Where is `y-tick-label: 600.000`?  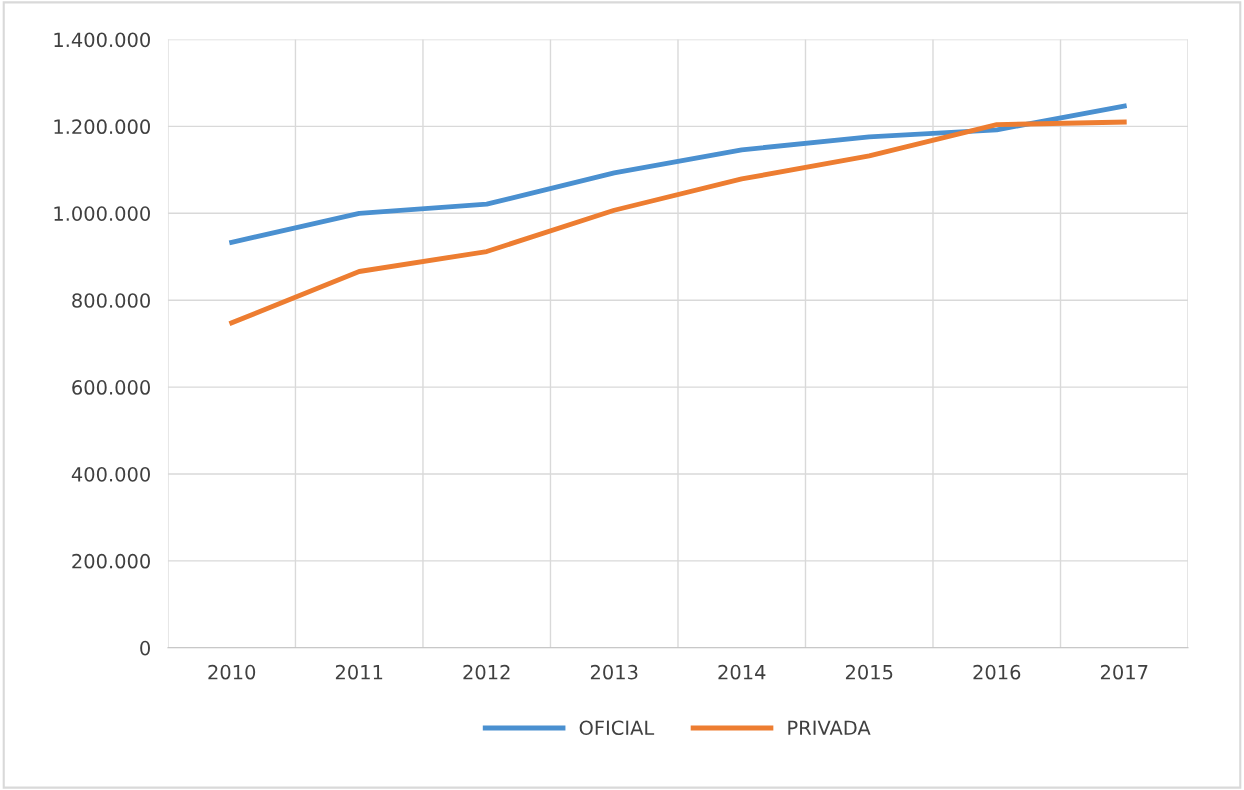 y-tick-label: 600.000 is located at coordinates (111, 387).